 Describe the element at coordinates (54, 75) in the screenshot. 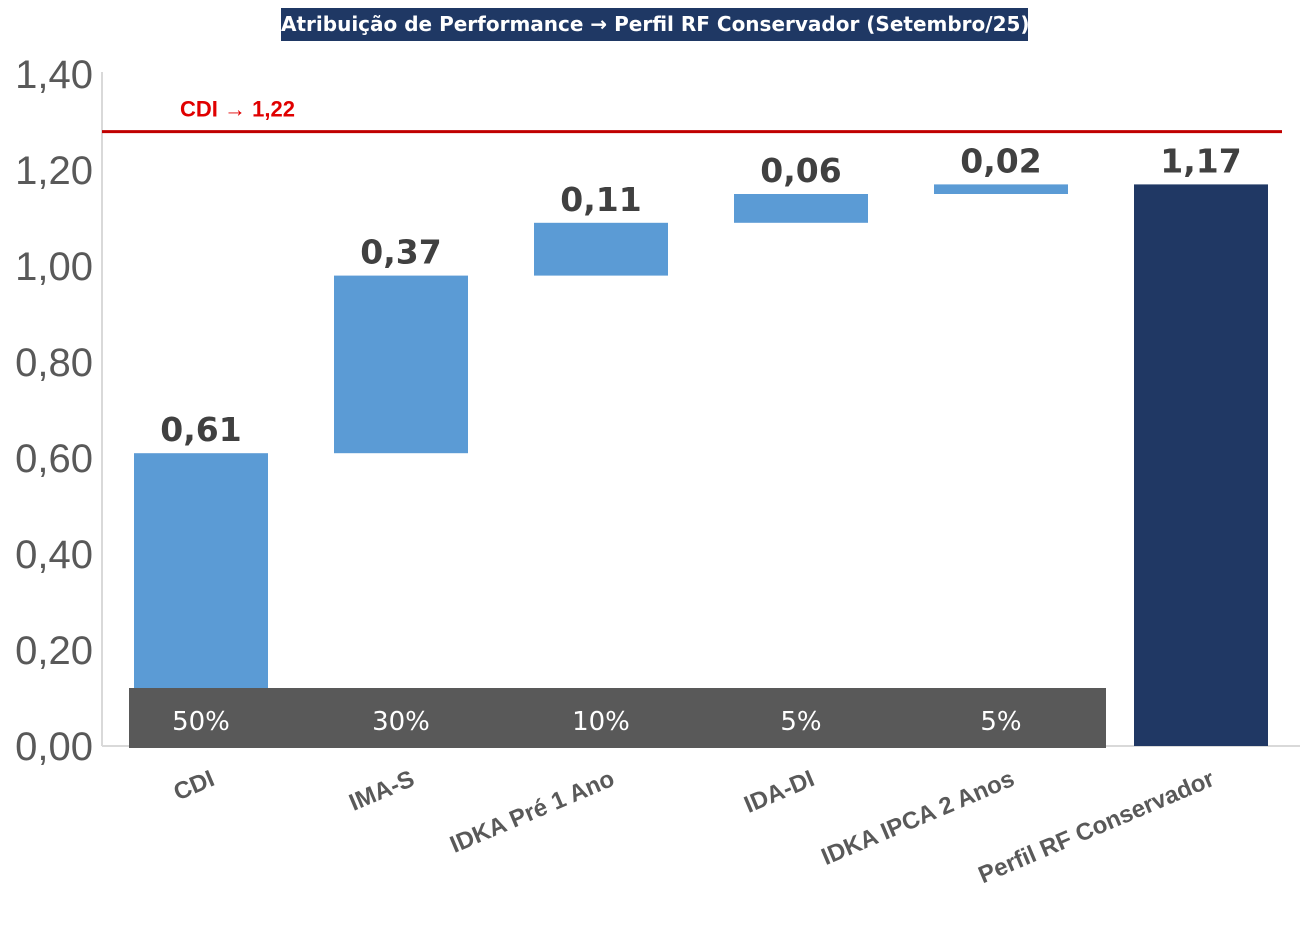

I see `y-tick-label: 1,40` at that location.